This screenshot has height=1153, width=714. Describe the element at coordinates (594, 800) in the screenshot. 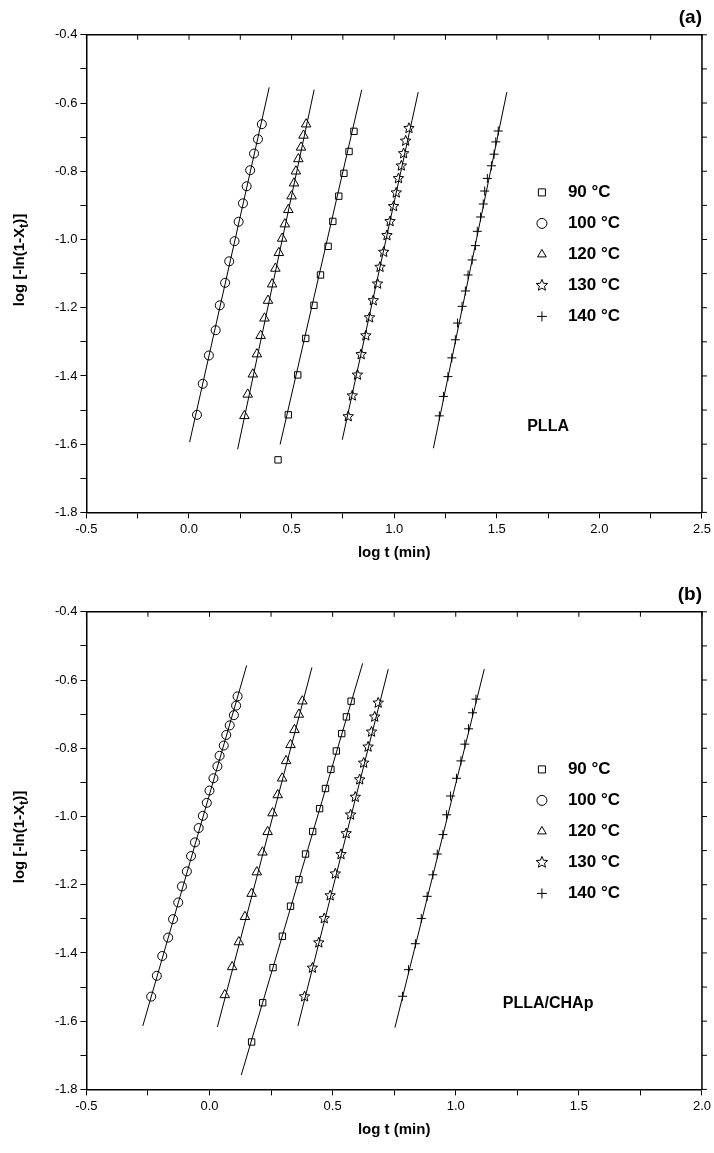

I see `legend-label: 100 °C` at that location.